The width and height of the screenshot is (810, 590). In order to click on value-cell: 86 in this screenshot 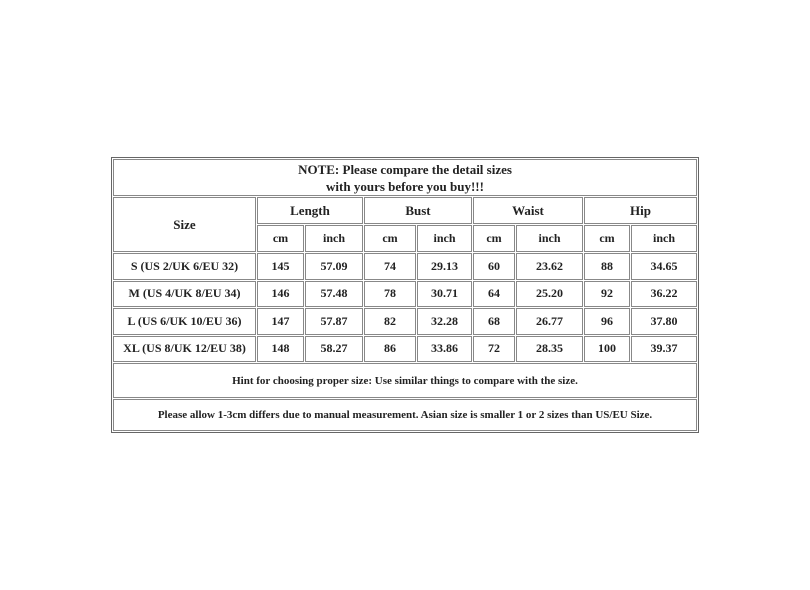, I will do `click(390, 348)`.